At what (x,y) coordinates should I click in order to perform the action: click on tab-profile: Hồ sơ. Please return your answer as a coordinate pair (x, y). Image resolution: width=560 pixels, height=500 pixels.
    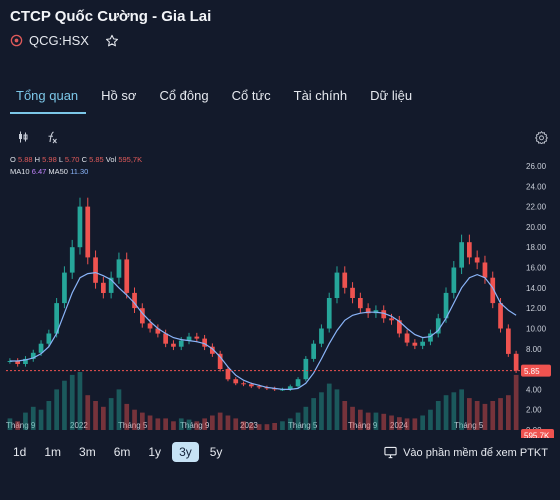
    Looking at the image, I should click on (119, 95).